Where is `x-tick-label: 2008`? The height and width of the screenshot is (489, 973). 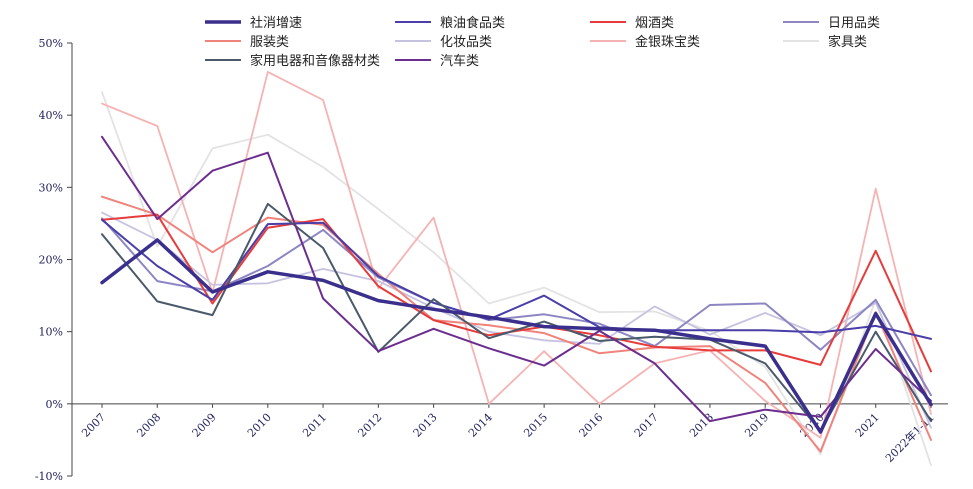
x-tick-label: 2008 is located at coordinates (148, 425).